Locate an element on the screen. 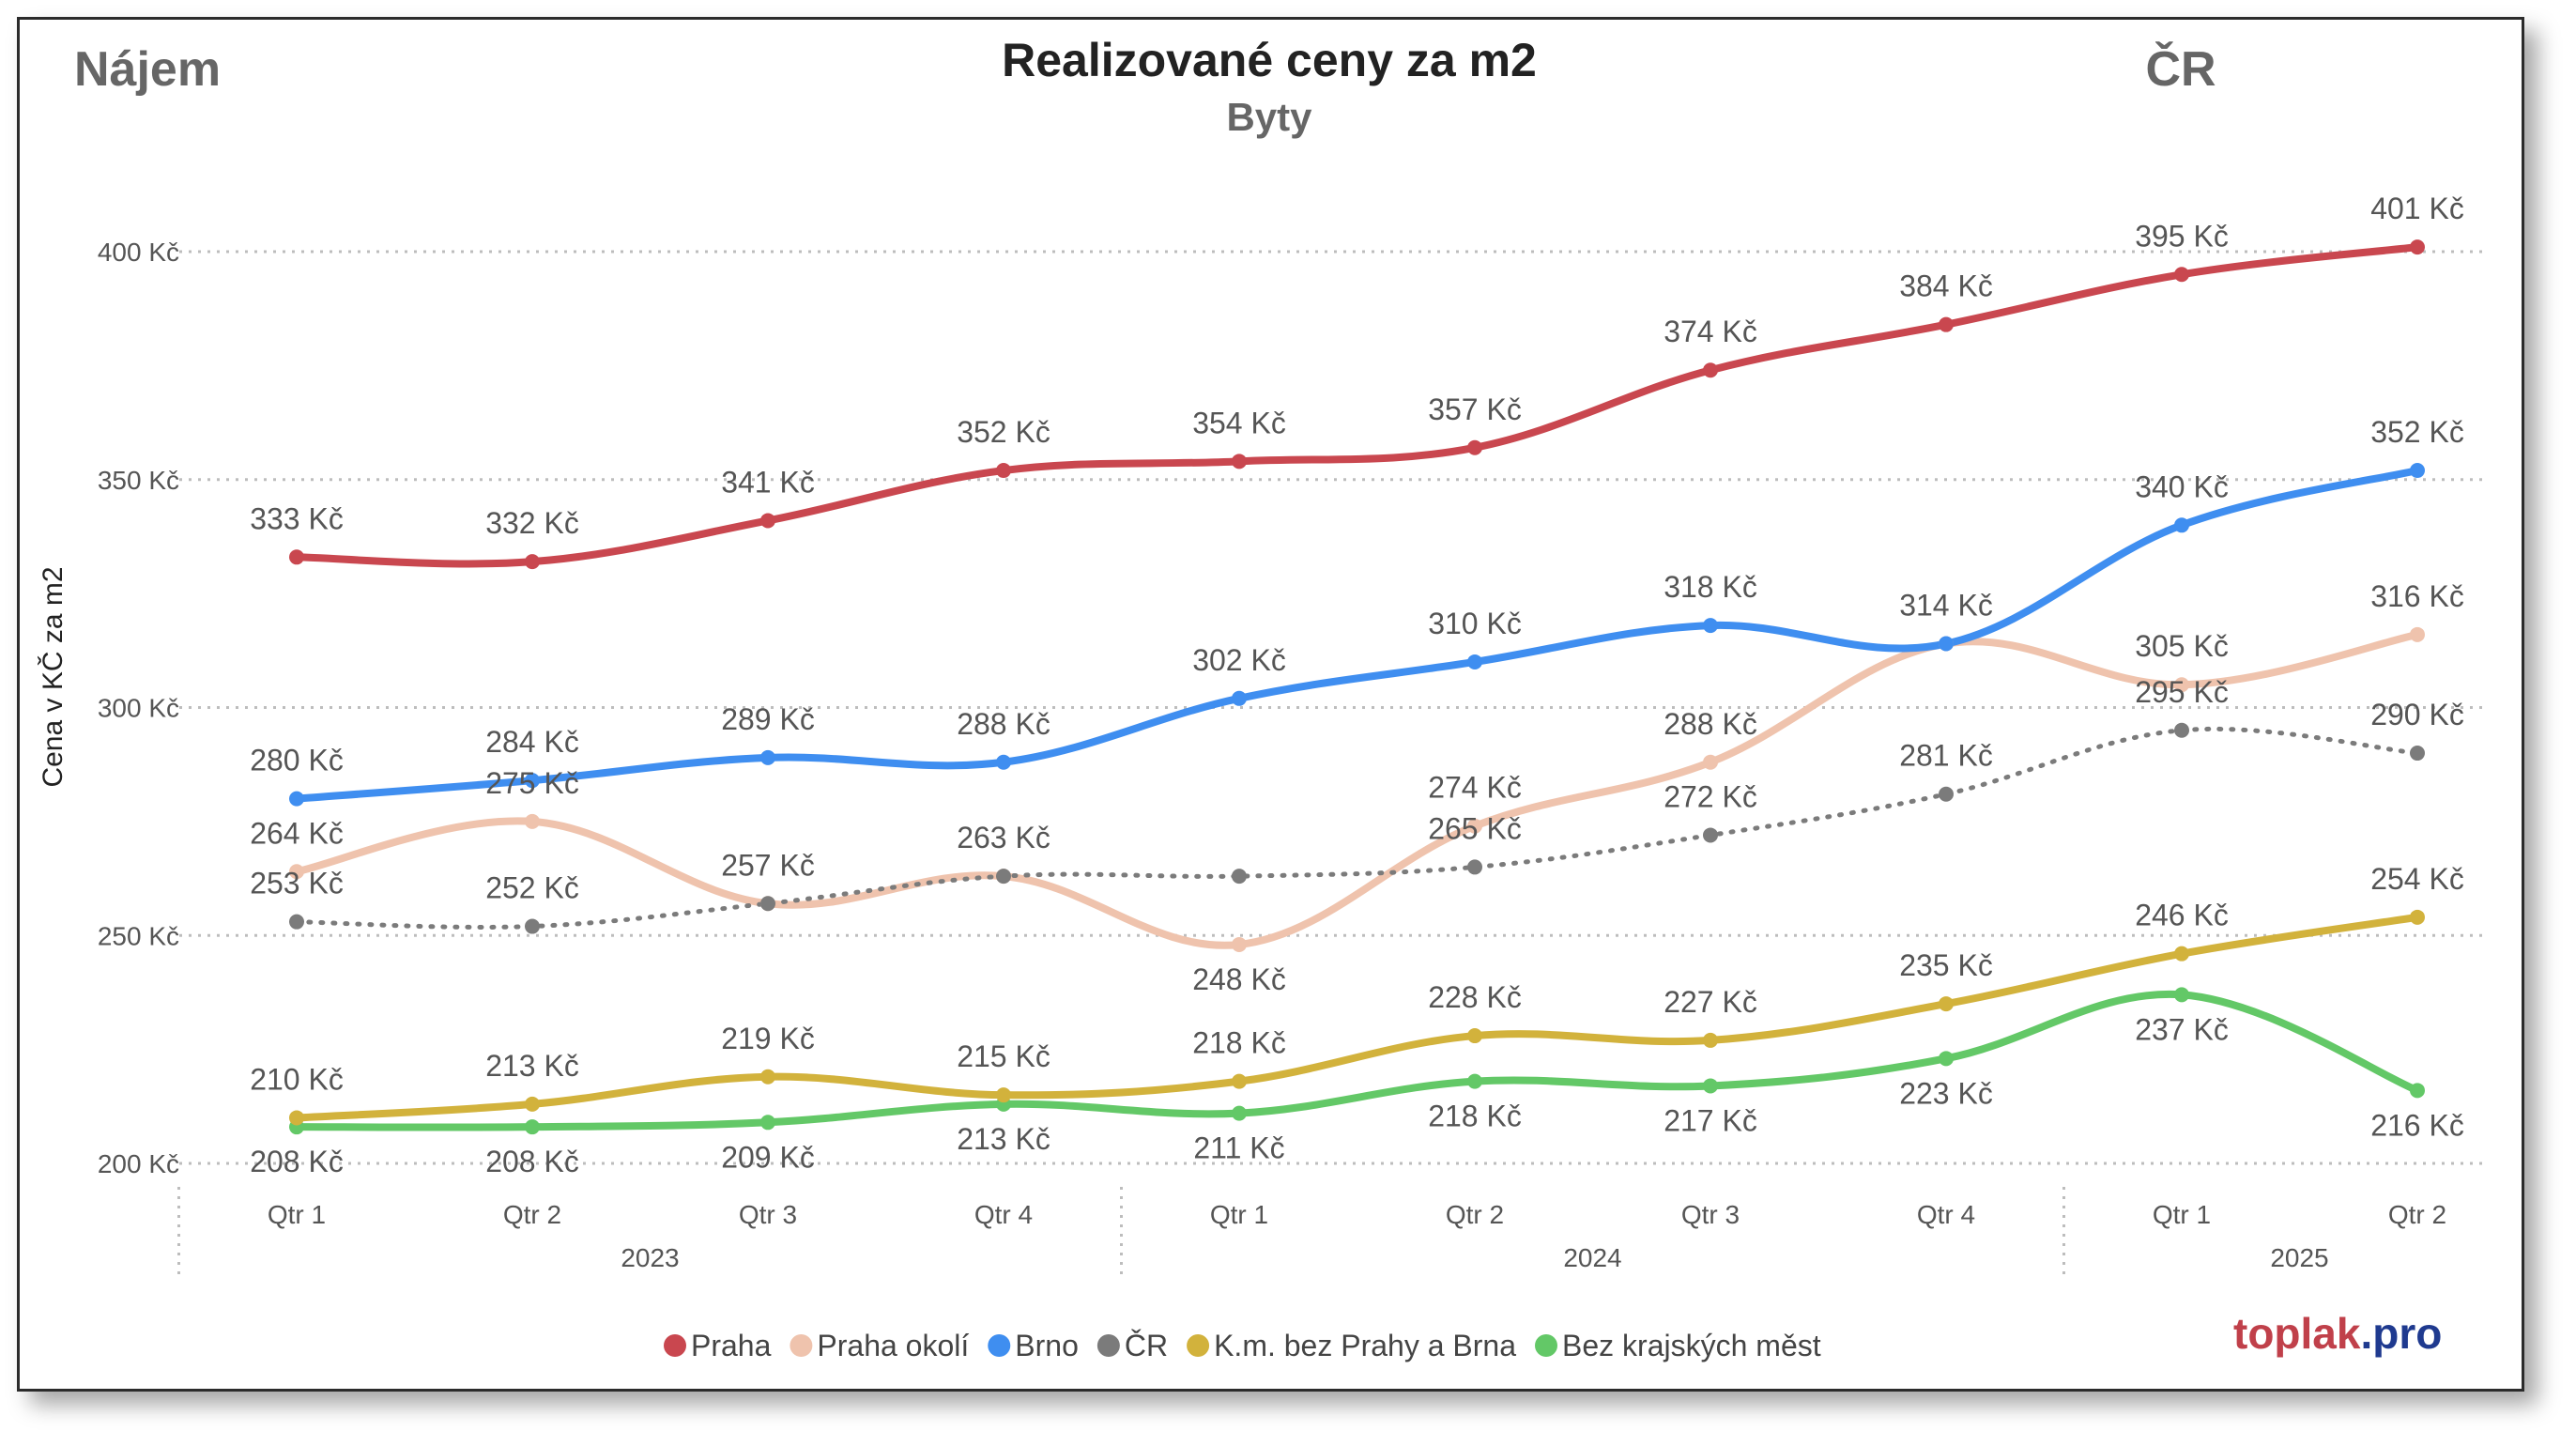 This screenshot has height=1431, width=2576. data-label: 340 Kč is located at coordinates (2182, 486).